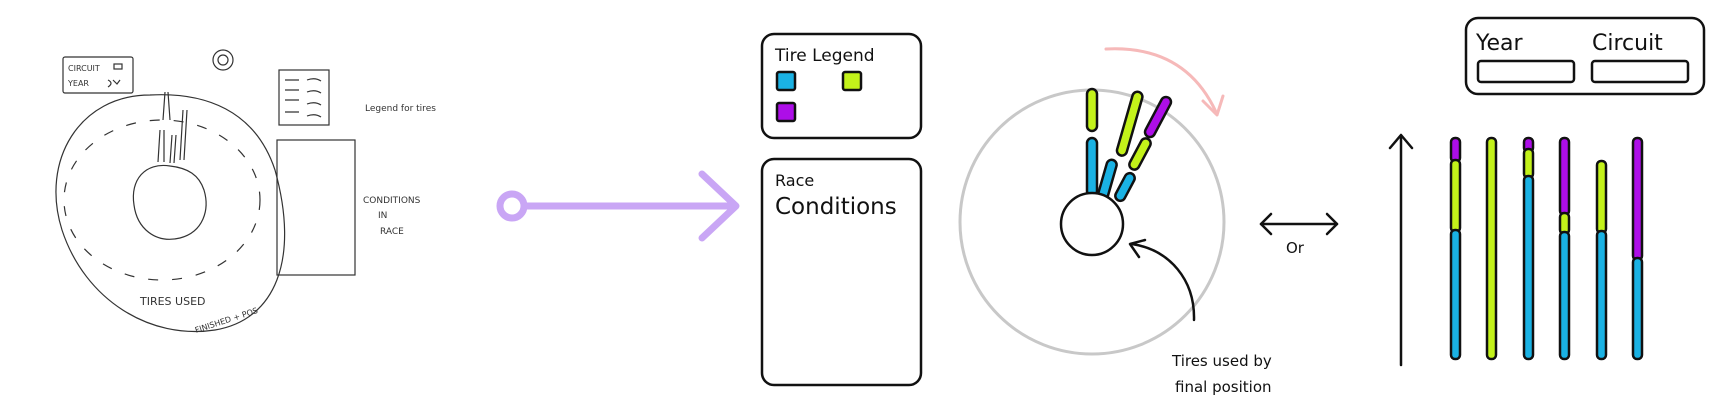 This screenshot has height=410, width=1712. I want to click on sketch-conditions-box, so click(316, 207).